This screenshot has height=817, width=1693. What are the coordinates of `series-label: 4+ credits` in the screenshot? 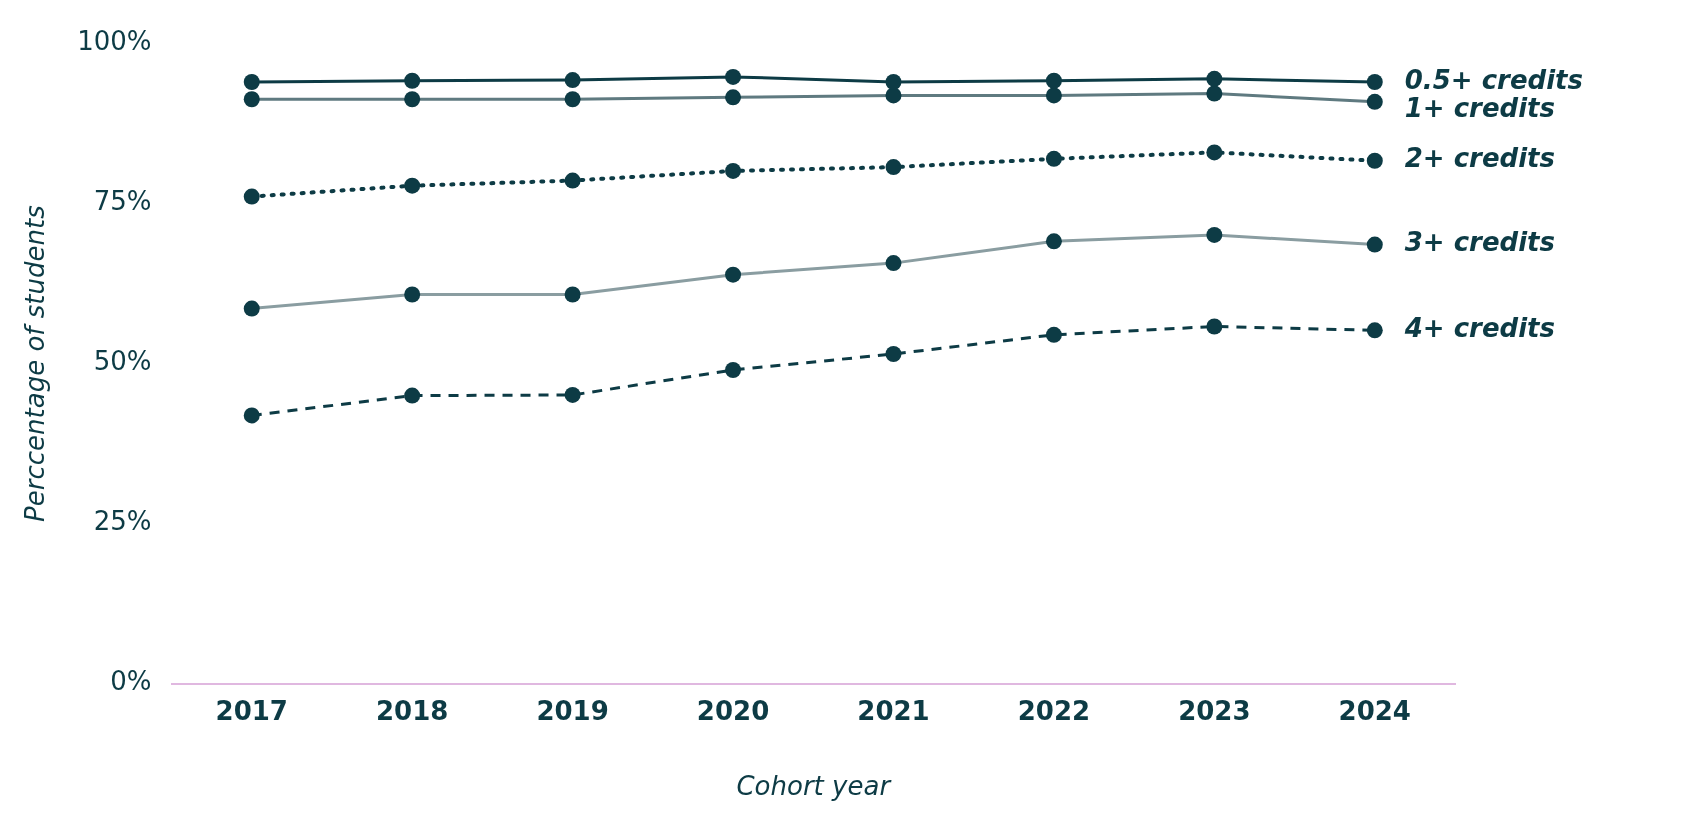 It's located at (1479, 328).